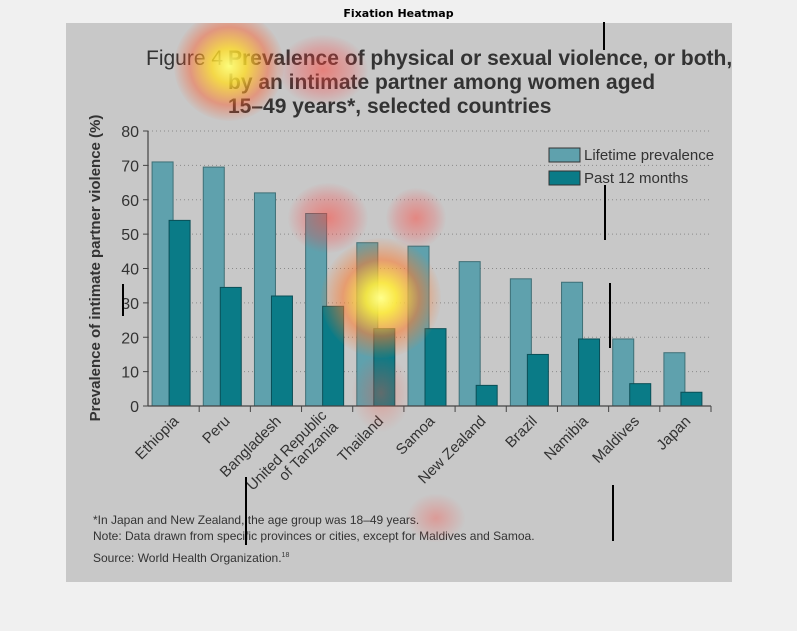  What do you see at coordinates (566, 437) in the screenshot?
I see `x-tick-label: Namibia` at bounding box center [566, 437].